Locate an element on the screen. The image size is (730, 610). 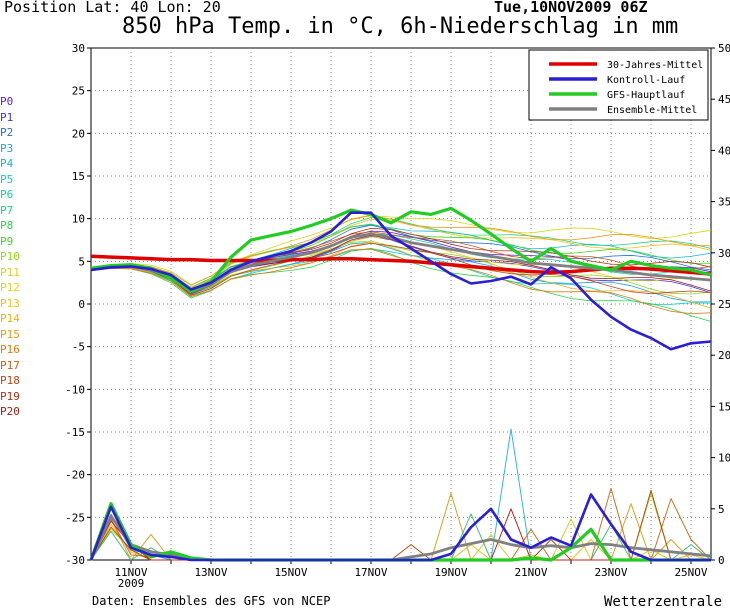
legend-label: Kontroll-Lauf is located at coordinates (646, 80).